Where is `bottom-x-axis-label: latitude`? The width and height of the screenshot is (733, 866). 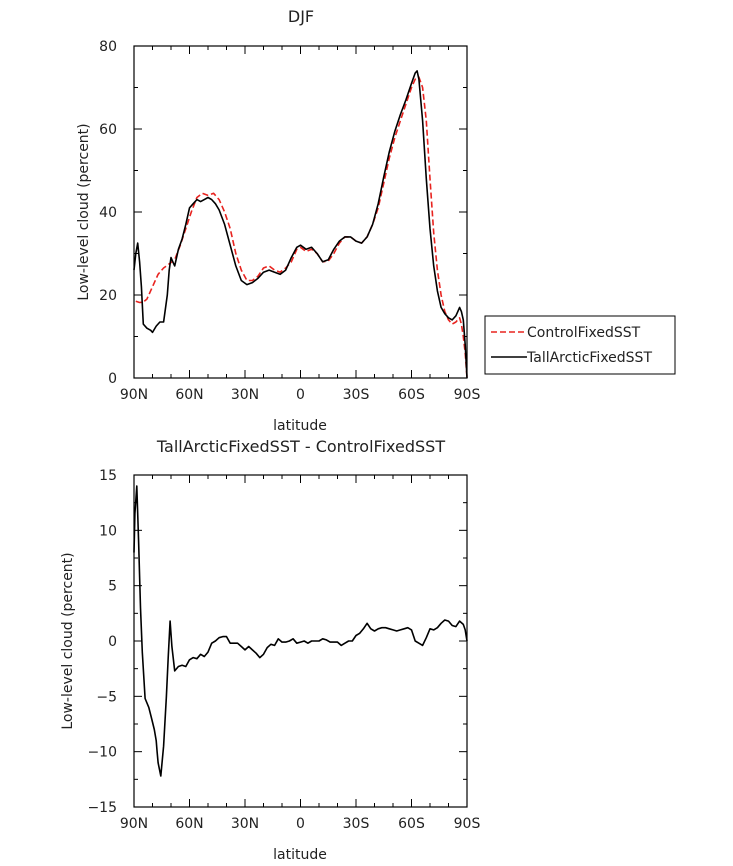
bottom-x-axis-label: latitude is located at coordinates (300, 855).